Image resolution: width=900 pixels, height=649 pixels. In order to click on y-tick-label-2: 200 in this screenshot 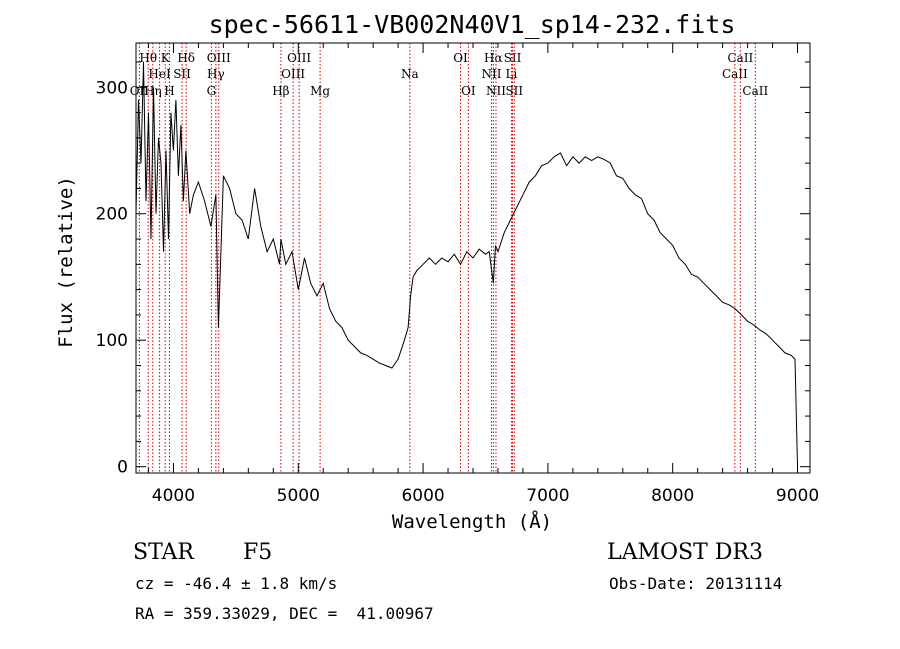, I will do `click(112, 215)`.